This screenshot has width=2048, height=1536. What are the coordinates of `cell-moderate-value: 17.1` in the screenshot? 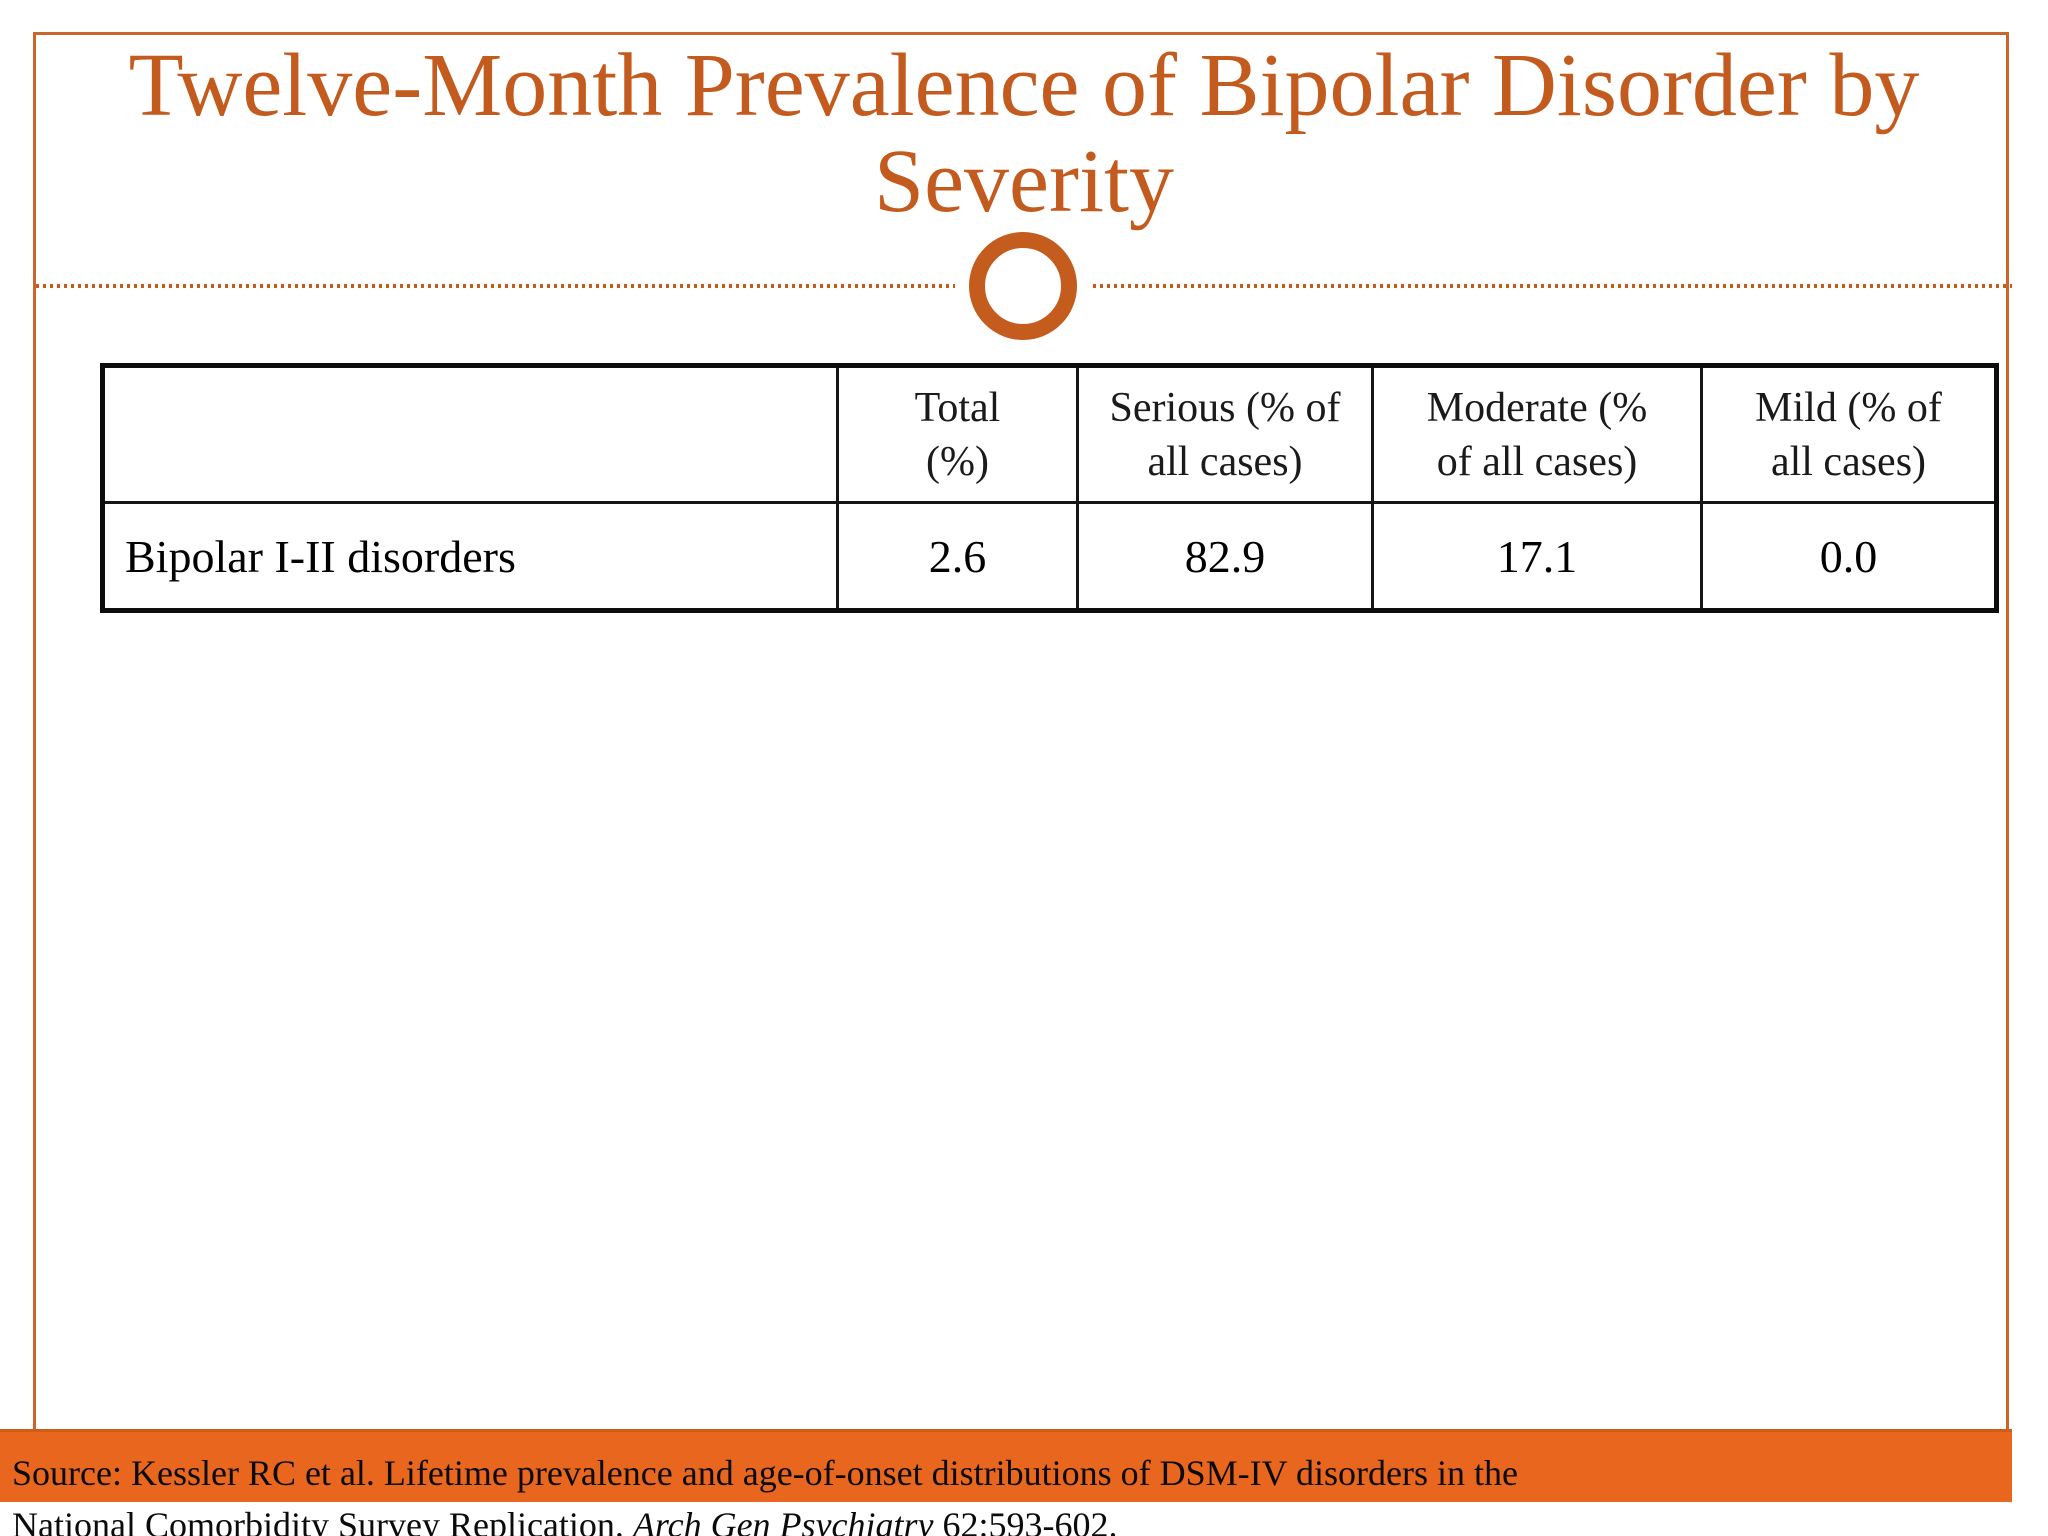 It's located at (1537, 556).